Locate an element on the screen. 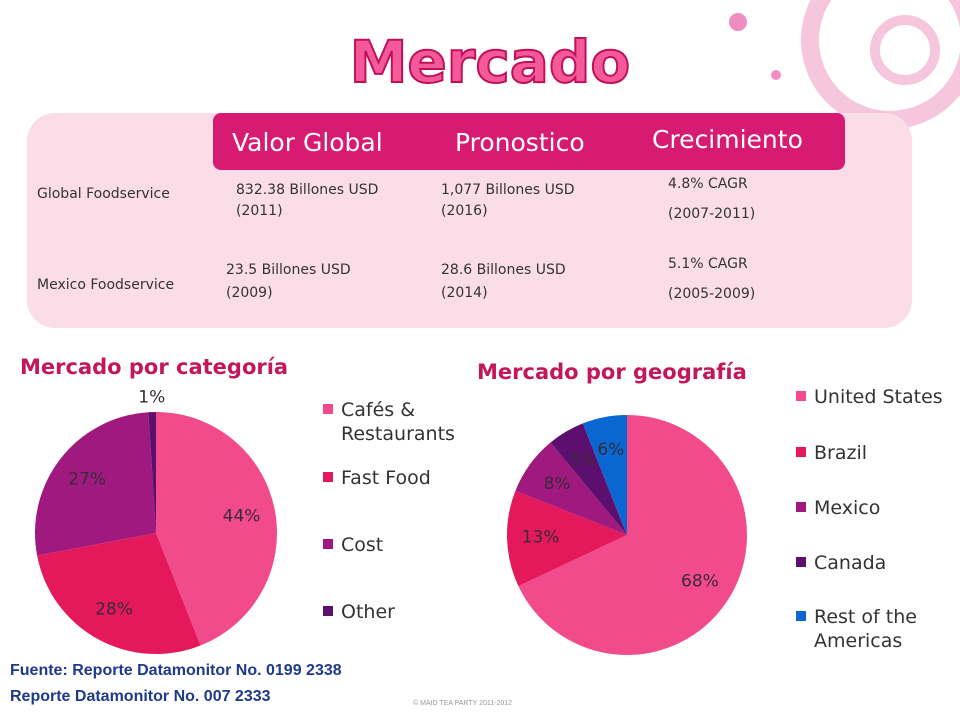 Image resolution: width=960 pixels, height=720 pixels. table-header-bg is located at coordinates (529, 141).